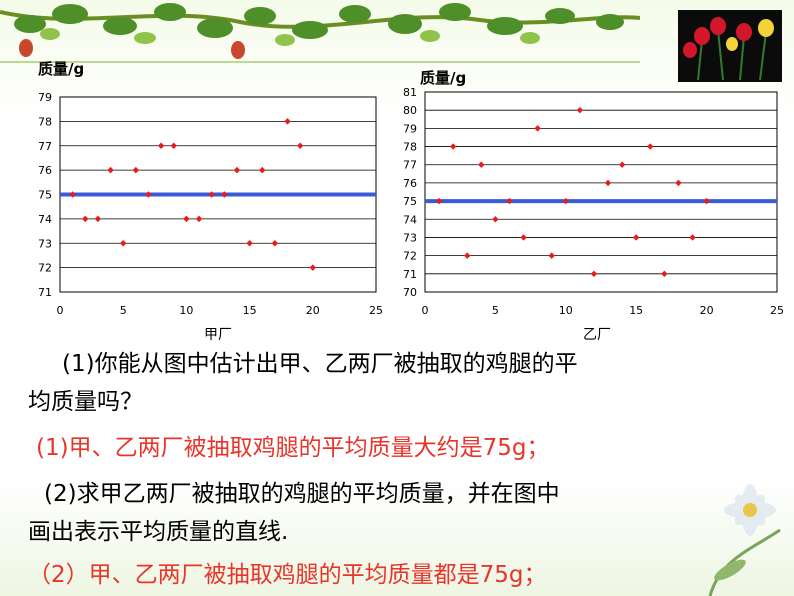  I want to click on tulip-image, so click(730, 46).